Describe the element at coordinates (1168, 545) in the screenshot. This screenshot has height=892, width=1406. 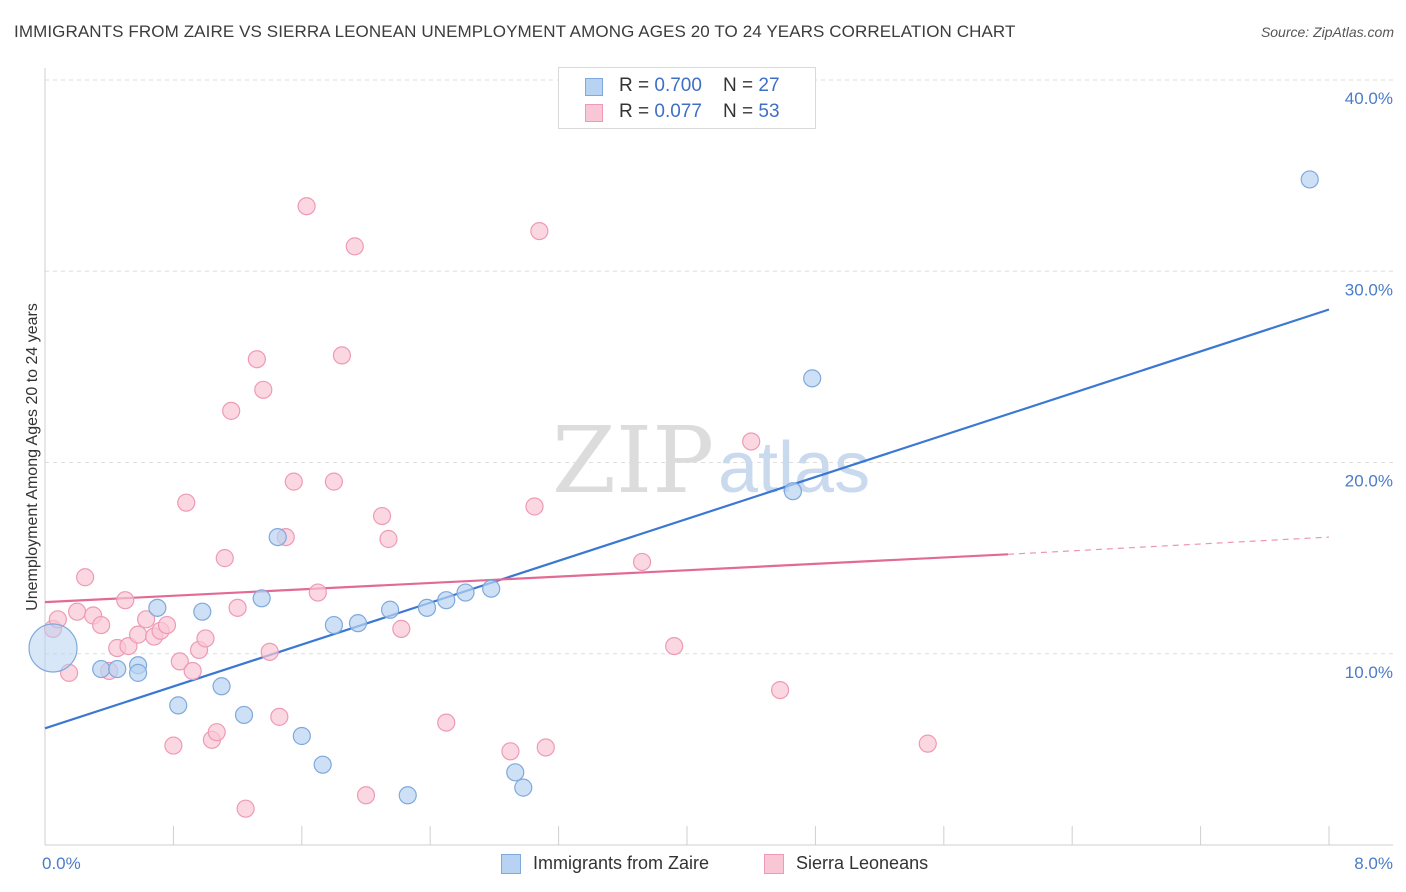
I see `trend-line-sierra-extension` at that location.